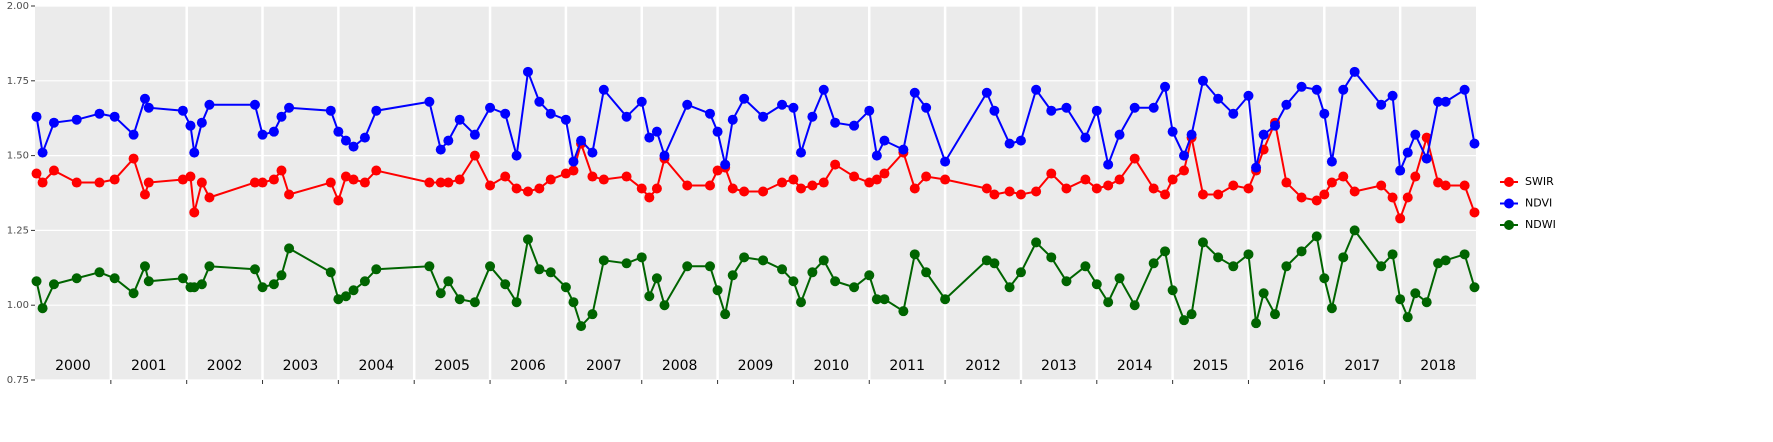  What do you see at coordinates (1509, 182) in the screenshot?
I see `legend-key-point` at bounding box center [1509, 182].